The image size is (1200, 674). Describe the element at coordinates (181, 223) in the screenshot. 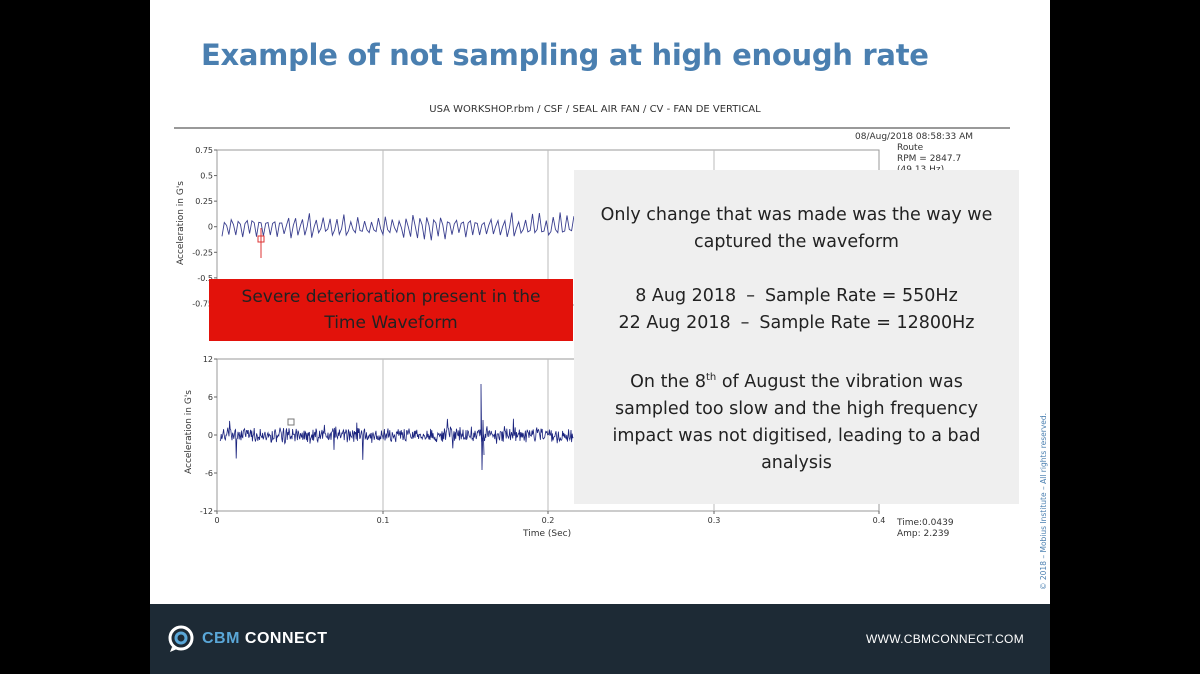

I see `top-chart-ylabel: Acceleration in G's` at that location.